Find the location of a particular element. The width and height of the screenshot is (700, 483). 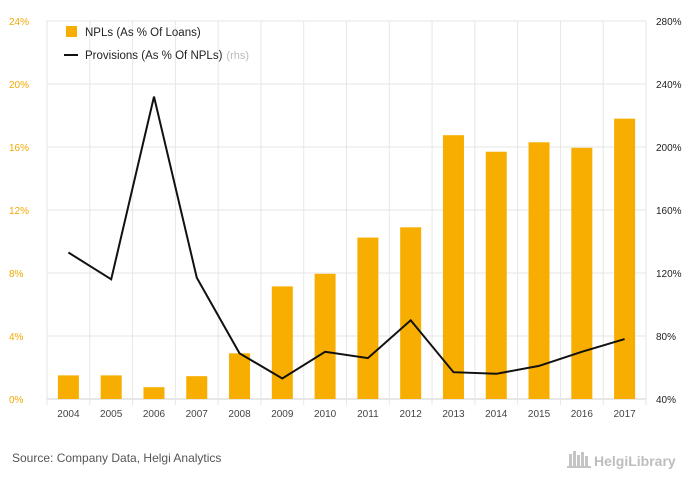

bar-2013 is located at coordinates (453, 267).